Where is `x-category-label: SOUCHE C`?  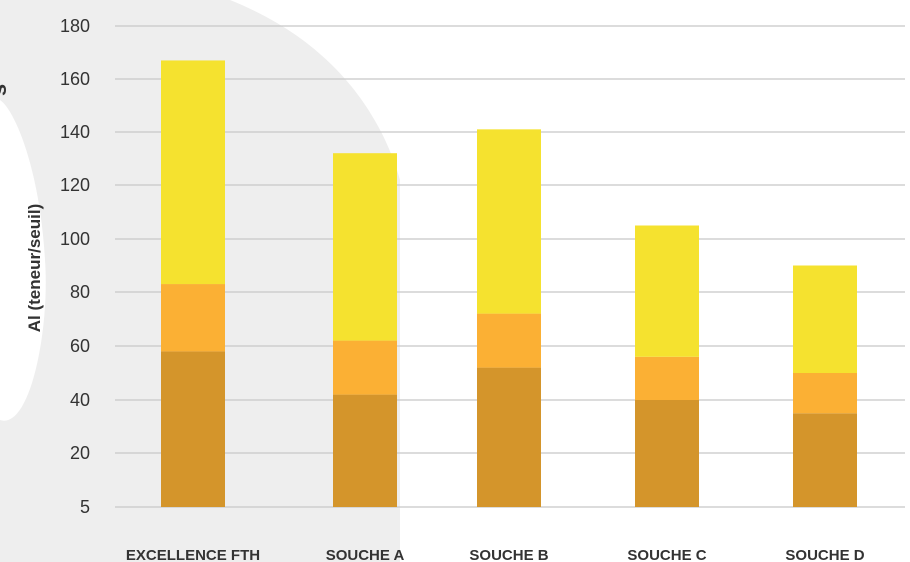
x-category-label: SOUCHE C is located at coordinates (666, 554).